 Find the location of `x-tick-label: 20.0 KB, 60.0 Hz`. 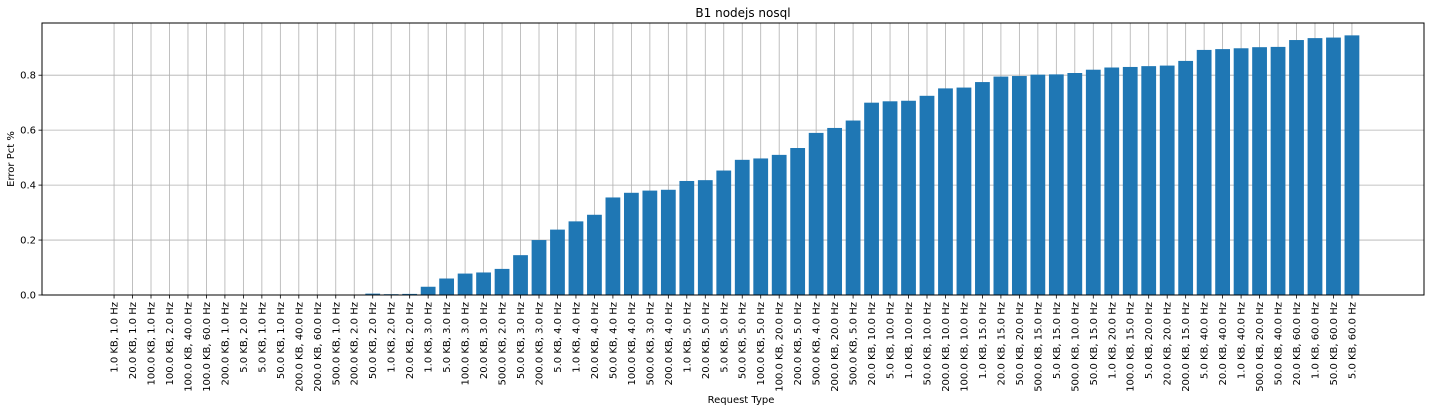

x-tick-label: 20.0 KB, 60.0 Hz is located at coordinates (1297, 343).